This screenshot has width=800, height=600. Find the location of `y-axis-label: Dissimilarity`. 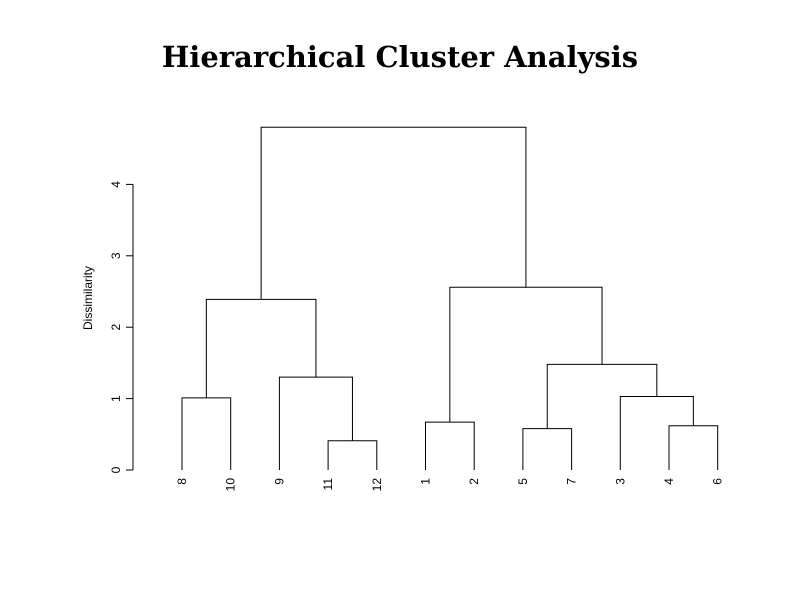

y-axis-label: Dissimilarity is located at coordinates (88, 298).